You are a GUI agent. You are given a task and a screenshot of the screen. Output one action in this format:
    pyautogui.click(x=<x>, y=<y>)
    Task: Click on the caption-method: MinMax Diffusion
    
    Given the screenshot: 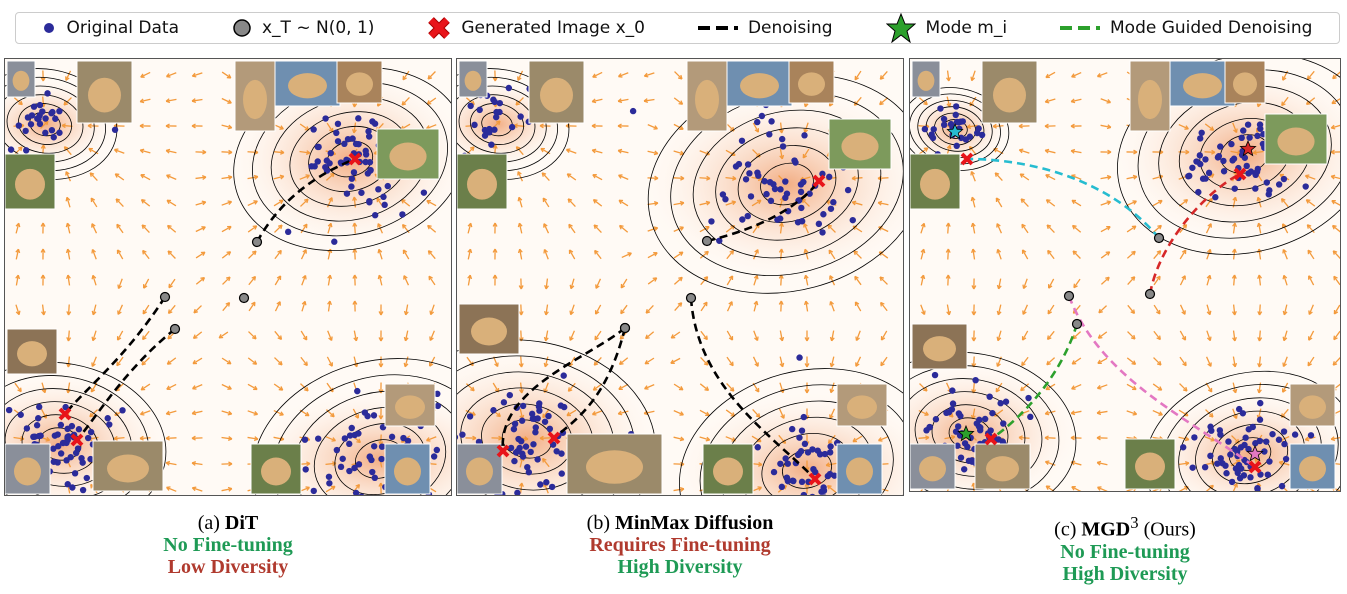 What is the action you would take?
    pyautogui.click(x=694, y=523)
    